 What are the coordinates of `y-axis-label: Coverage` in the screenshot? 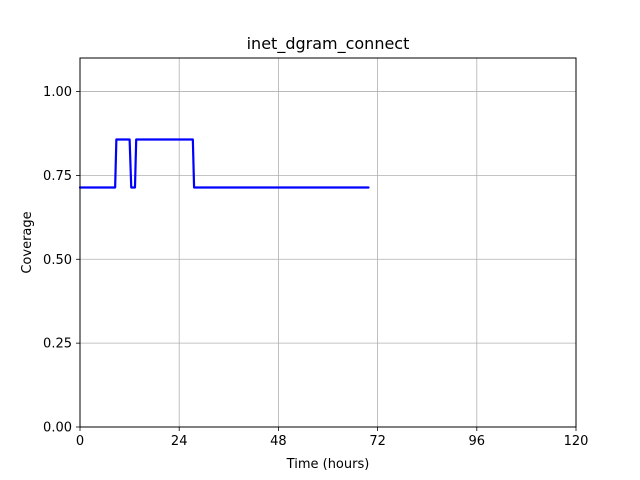 It's located at (27, 242).